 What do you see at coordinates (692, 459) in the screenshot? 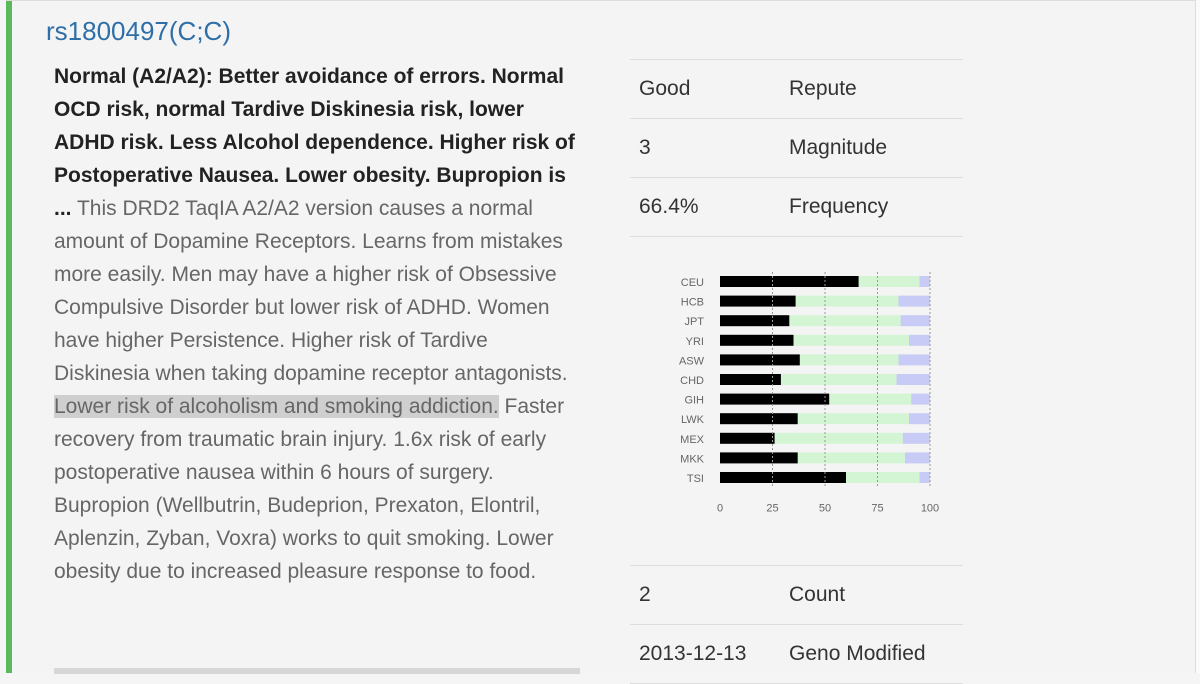
I see `category-label-mkk: MKK` at bounding box center [692, 459].